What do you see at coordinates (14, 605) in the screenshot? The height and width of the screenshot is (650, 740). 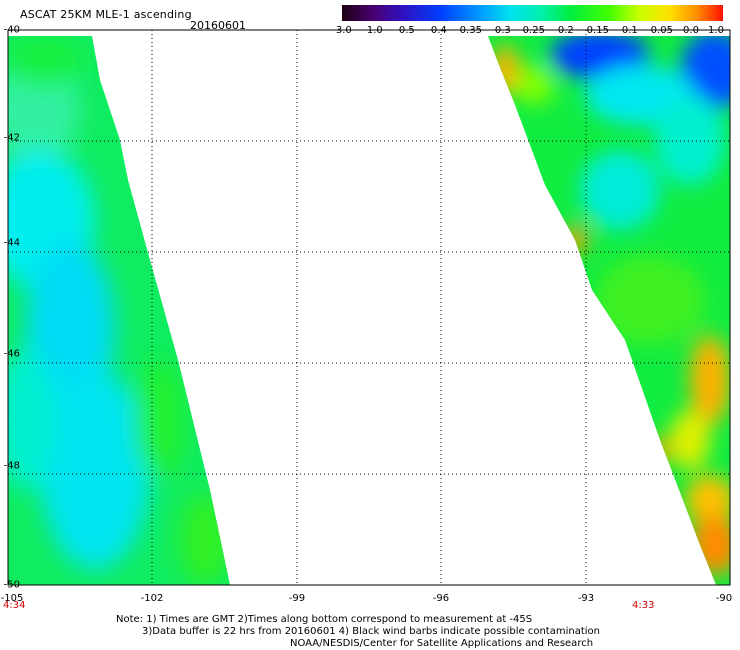 I see `time-label-left: 4:34` at bounding box center [14, 605].